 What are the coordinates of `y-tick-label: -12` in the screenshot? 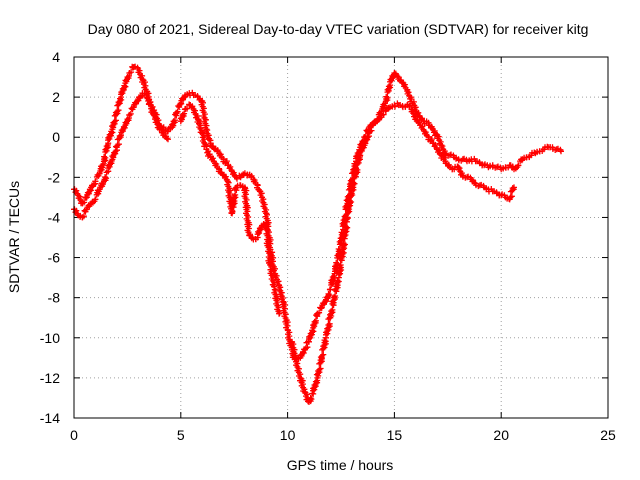 It's located at (50, 378).